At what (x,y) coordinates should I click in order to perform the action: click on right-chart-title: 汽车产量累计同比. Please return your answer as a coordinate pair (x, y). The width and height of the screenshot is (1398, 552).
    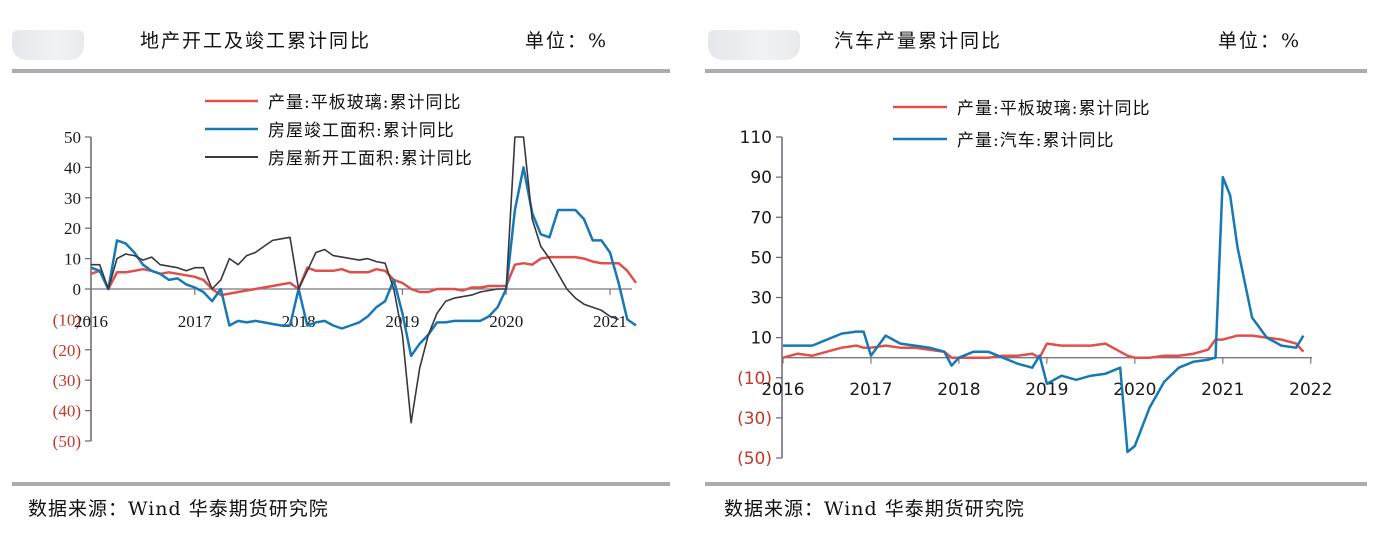
    Looking at the image, I should click on (918, 41).